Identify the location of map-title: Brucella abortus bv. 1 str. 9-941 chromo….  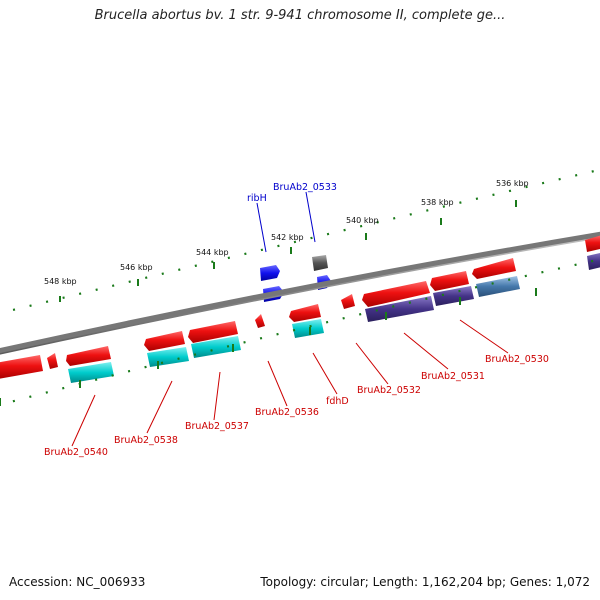
(300, 15).